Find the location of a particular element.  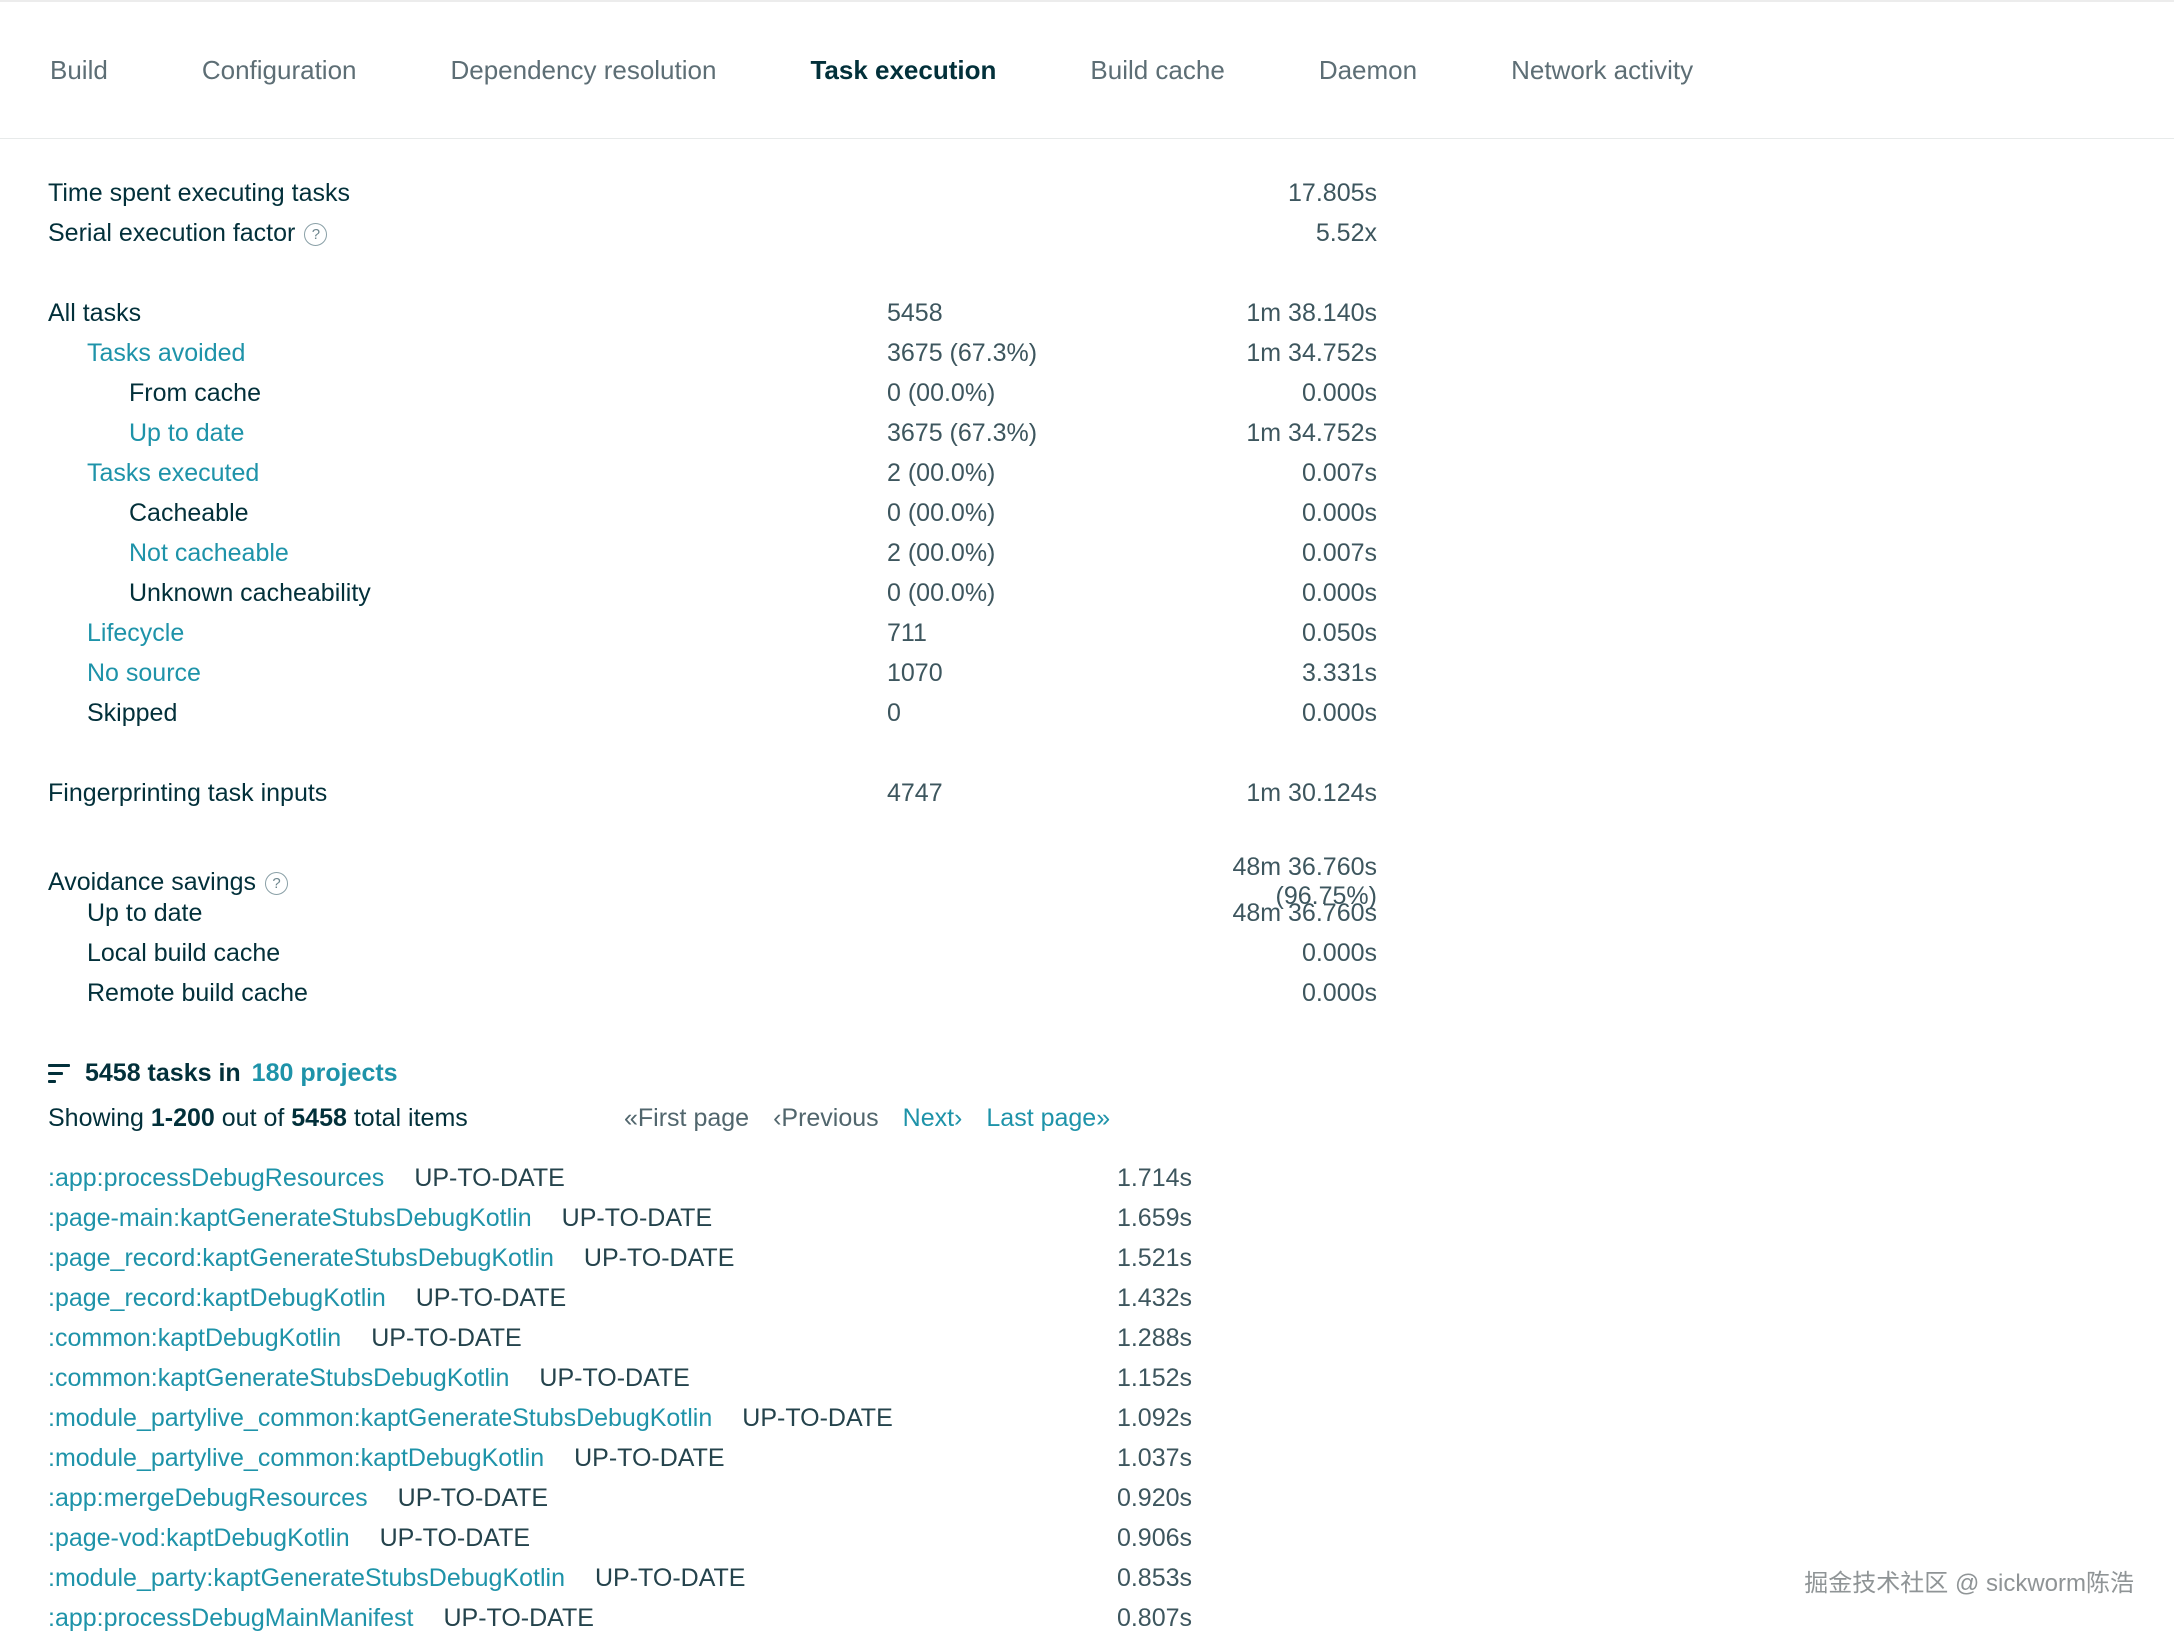

tasks-executed-count: 2 (00.0%) is located at coordinates (941, 472).